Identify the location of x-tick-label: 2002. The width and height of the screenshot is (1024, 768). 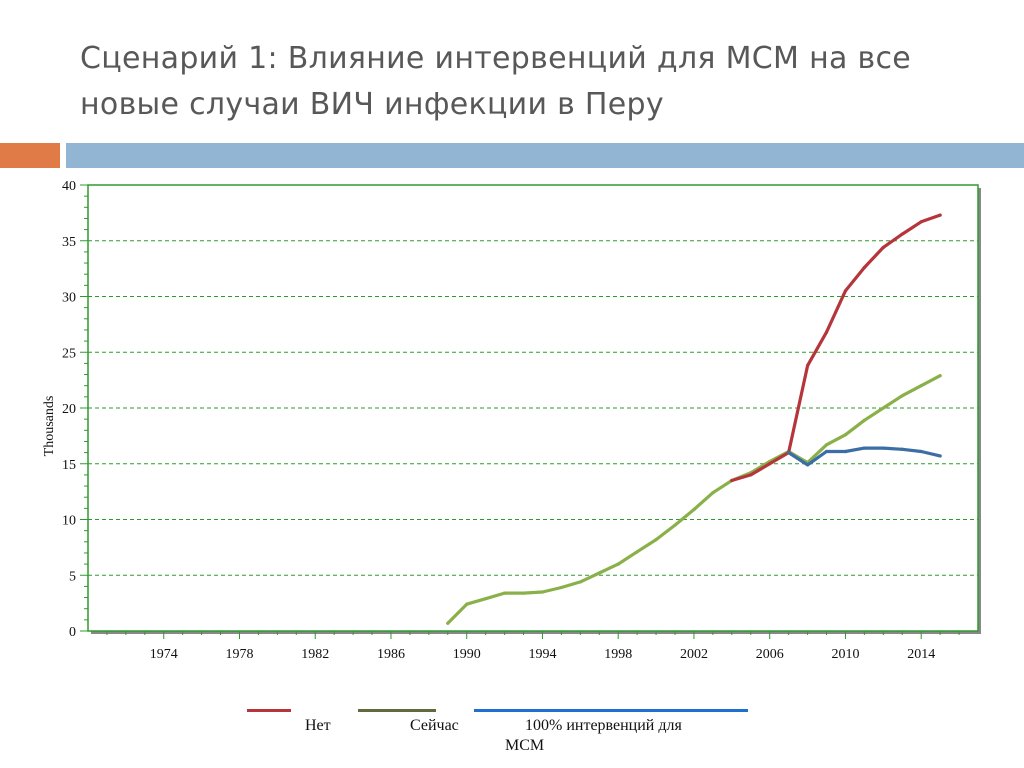
(694, 654).